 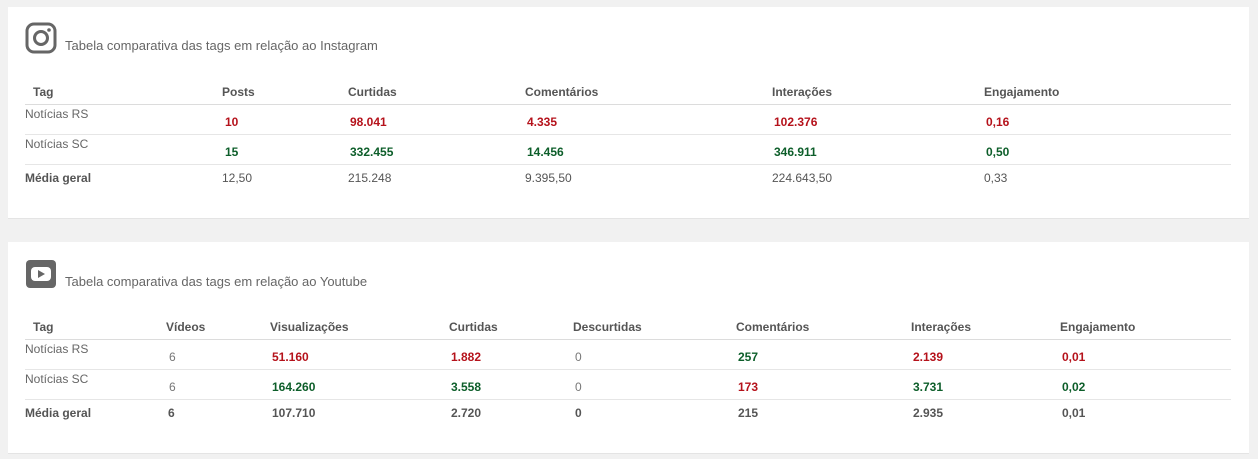 What do you see at coordinates (823, 354) in the screenshot?
I see `comentarios-cell: 257` at bounding box center [823, 354].